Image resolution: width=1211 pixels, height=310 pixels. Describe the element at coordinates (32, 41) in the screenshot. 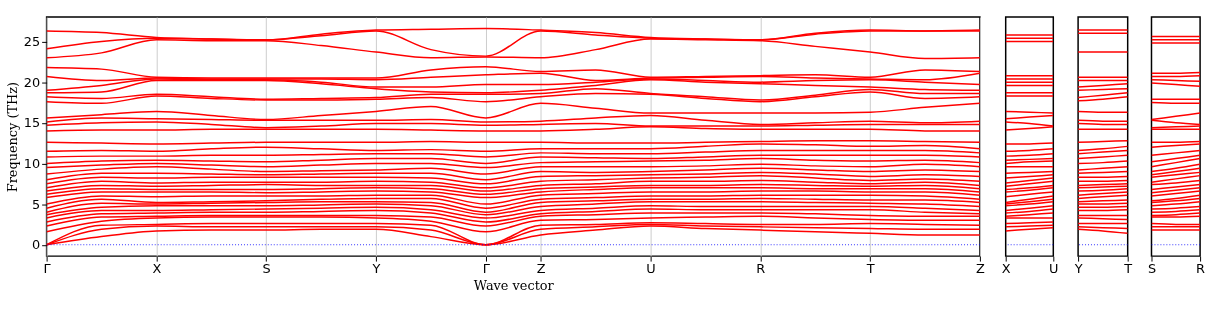

I see `y-tick-label: 25` at that location.